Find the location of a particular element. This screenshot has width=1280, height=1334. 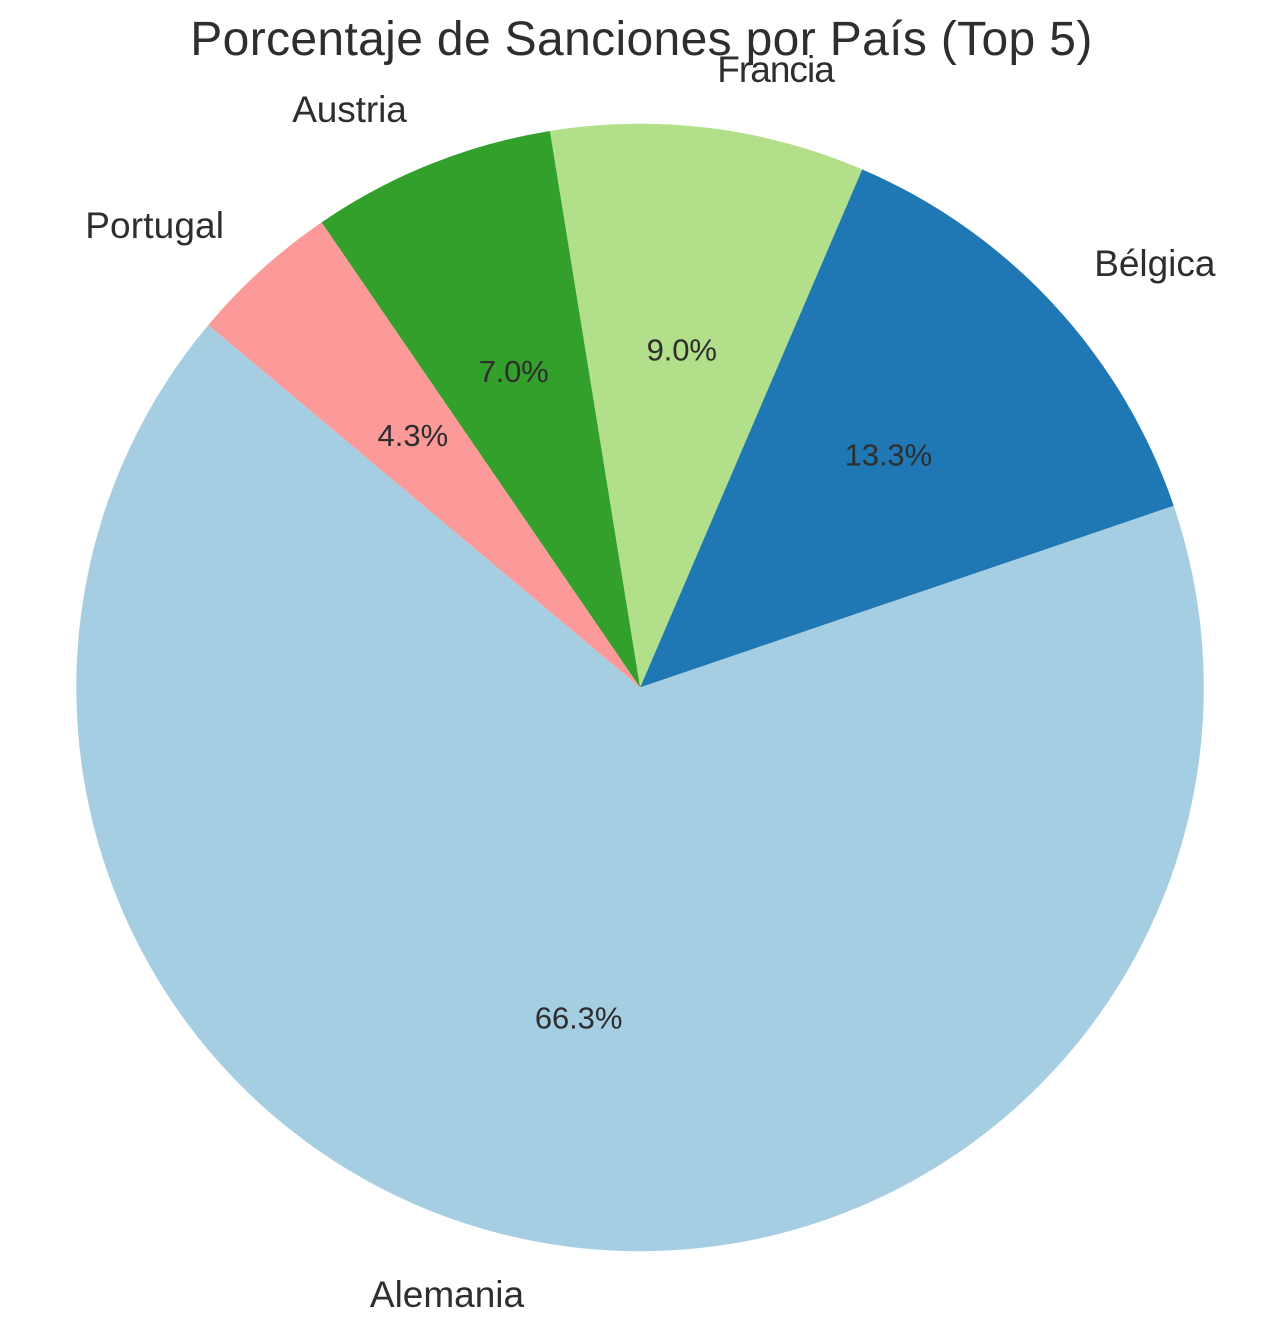

svg-text: Francia is located at coordinates (776, 69).